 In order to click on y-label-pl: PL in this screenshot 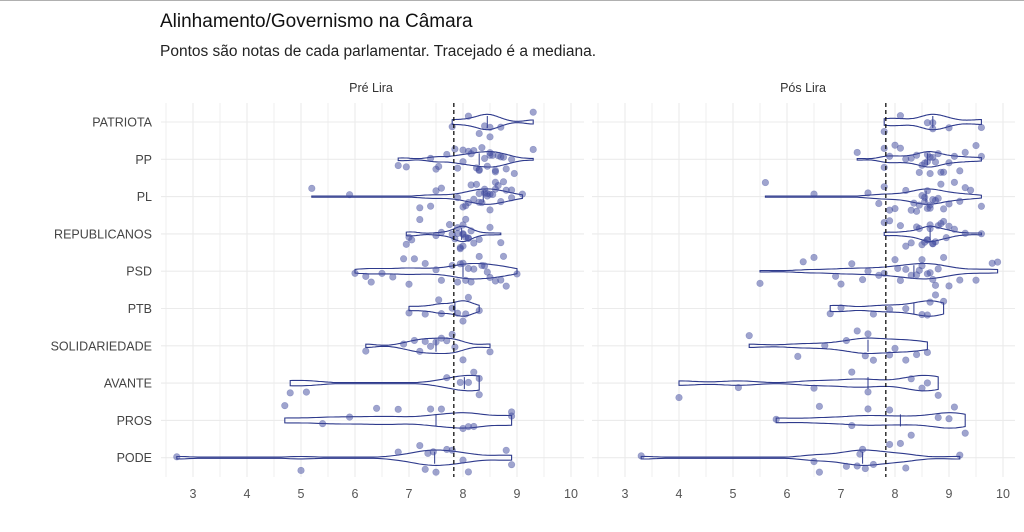, I will do `click(144, 197)`.